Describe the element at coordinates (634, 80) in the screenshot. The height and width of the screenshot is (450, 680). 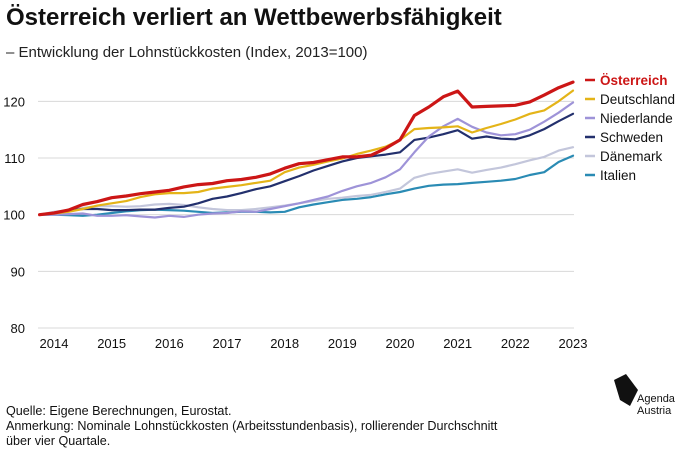
I see `legend-label: Österreich` at that location.